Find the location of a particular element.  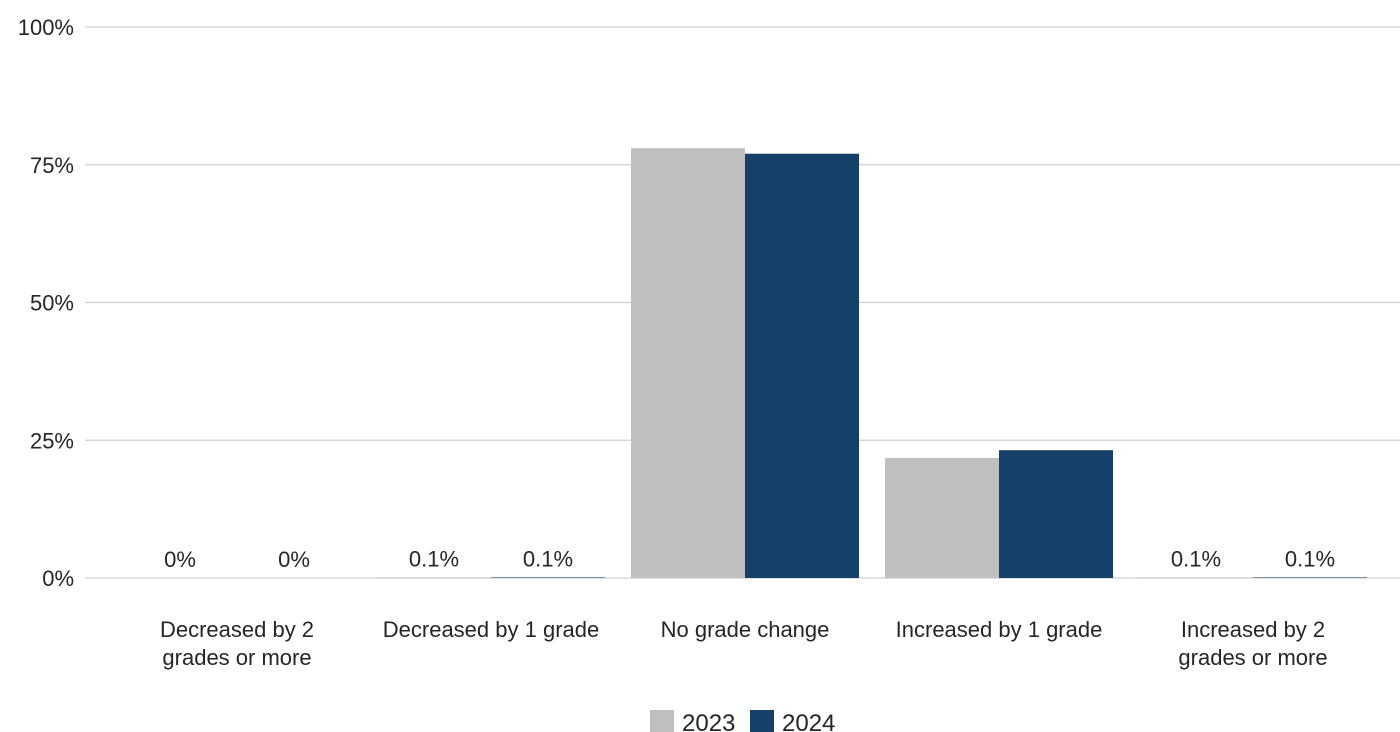

y-tick-label: 25% is located at coordinates (52, 440).